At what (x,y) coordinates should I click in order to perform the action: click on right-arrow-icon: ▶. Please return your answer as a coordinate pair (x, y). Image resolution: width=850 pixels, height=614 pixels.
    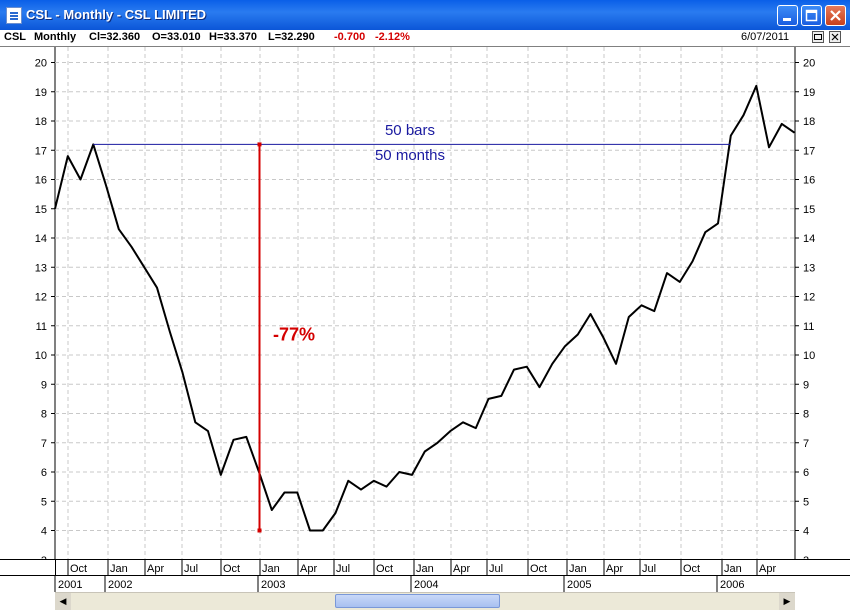
    Looking at the image, I should click on (787, 601).